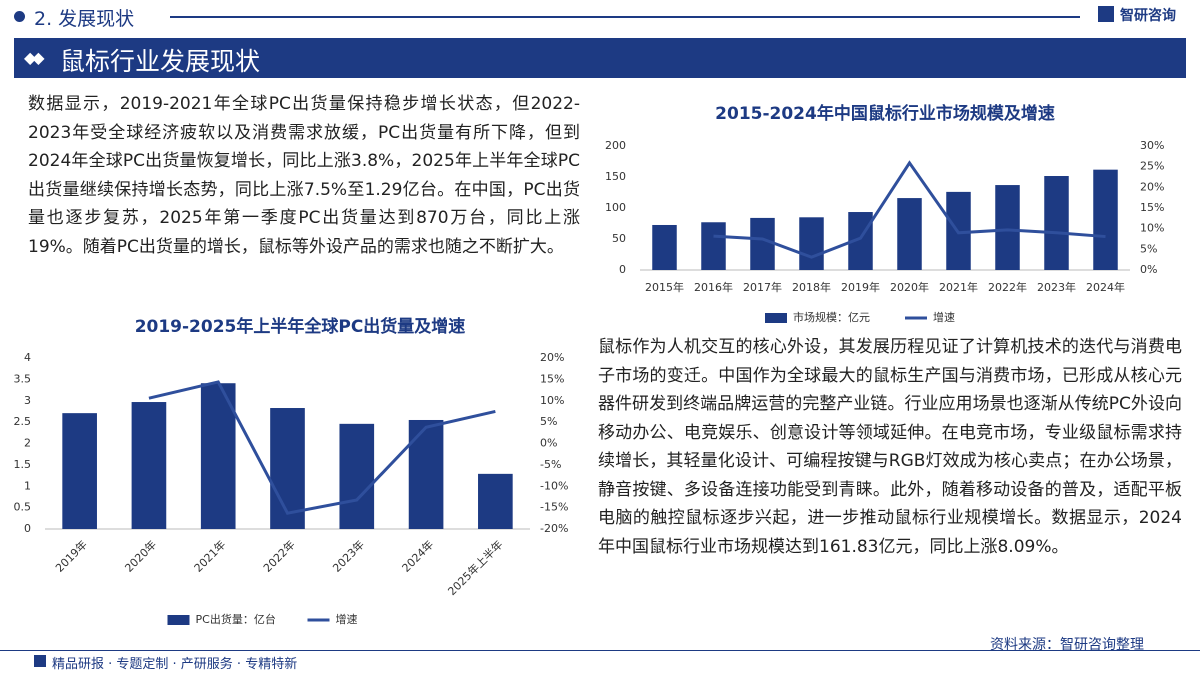 The image size is (1200, 673). What do you see at coordinates (300, 326) in the screenshot?
I see `chart-title: 2019-2025年上半年全球PC出货量及增速` at bounding box center [300, 326].